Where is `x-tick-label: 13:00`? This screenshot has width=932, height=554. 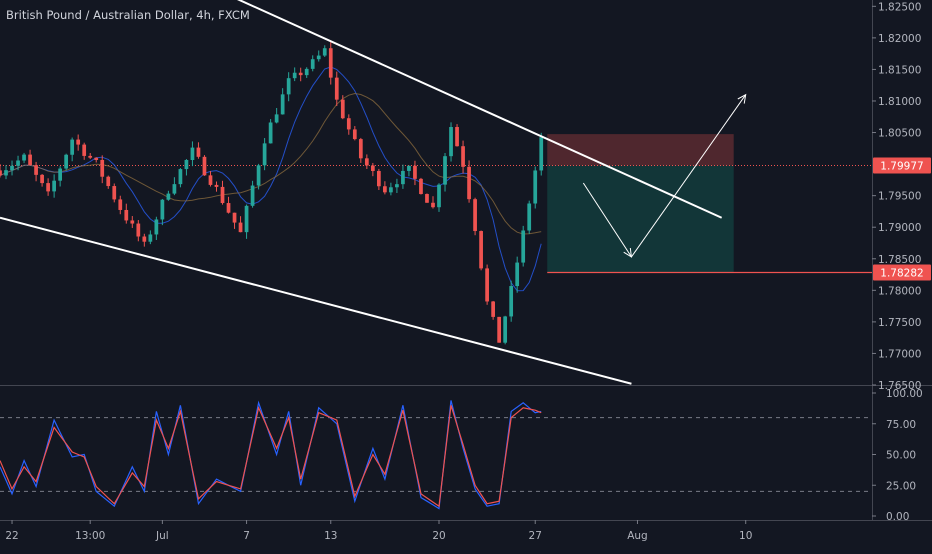
x-tick-label: 13:00 is located at coordinates (90, 536).